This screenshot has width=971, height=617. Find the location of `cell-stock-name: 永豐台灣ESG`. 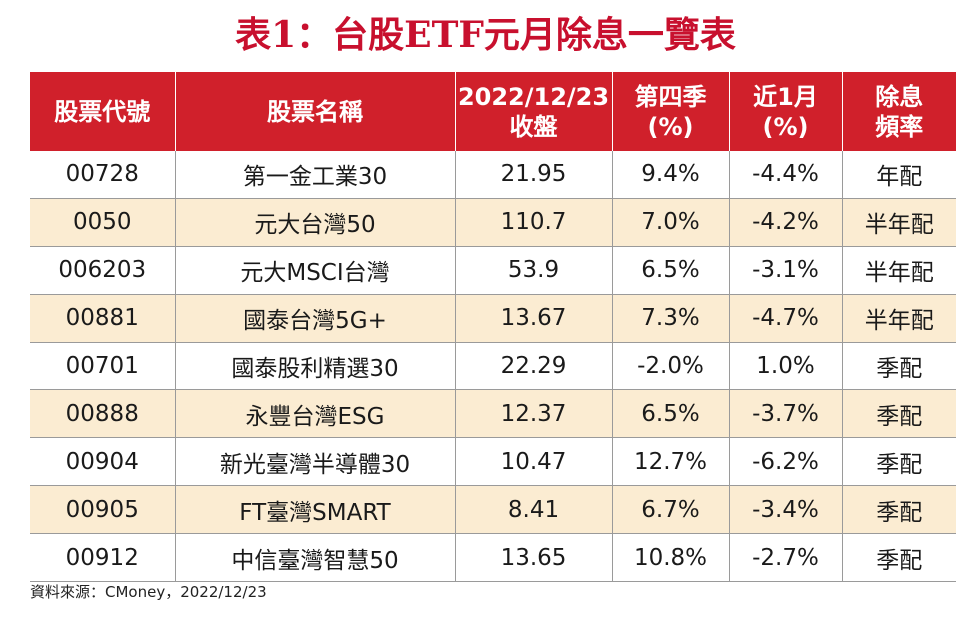

cell-stock-name: 永豐台灣ESG is located at coordinates (315, 414).